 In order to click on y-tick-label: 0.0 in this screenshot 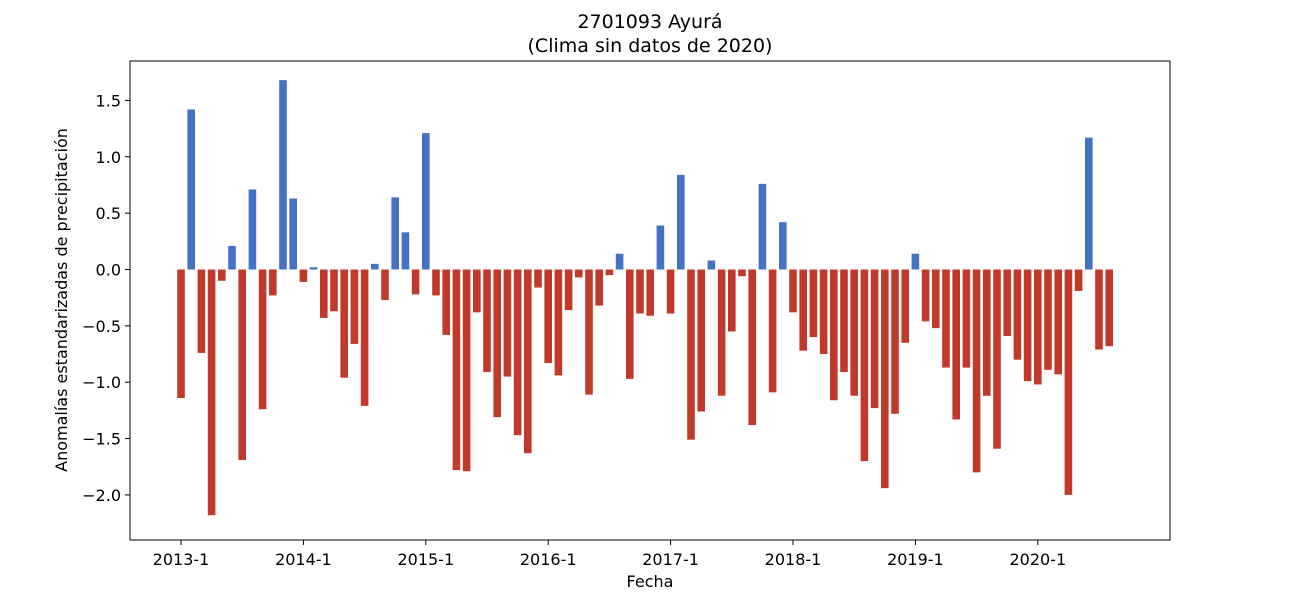, I will do `click(108, 270)`.